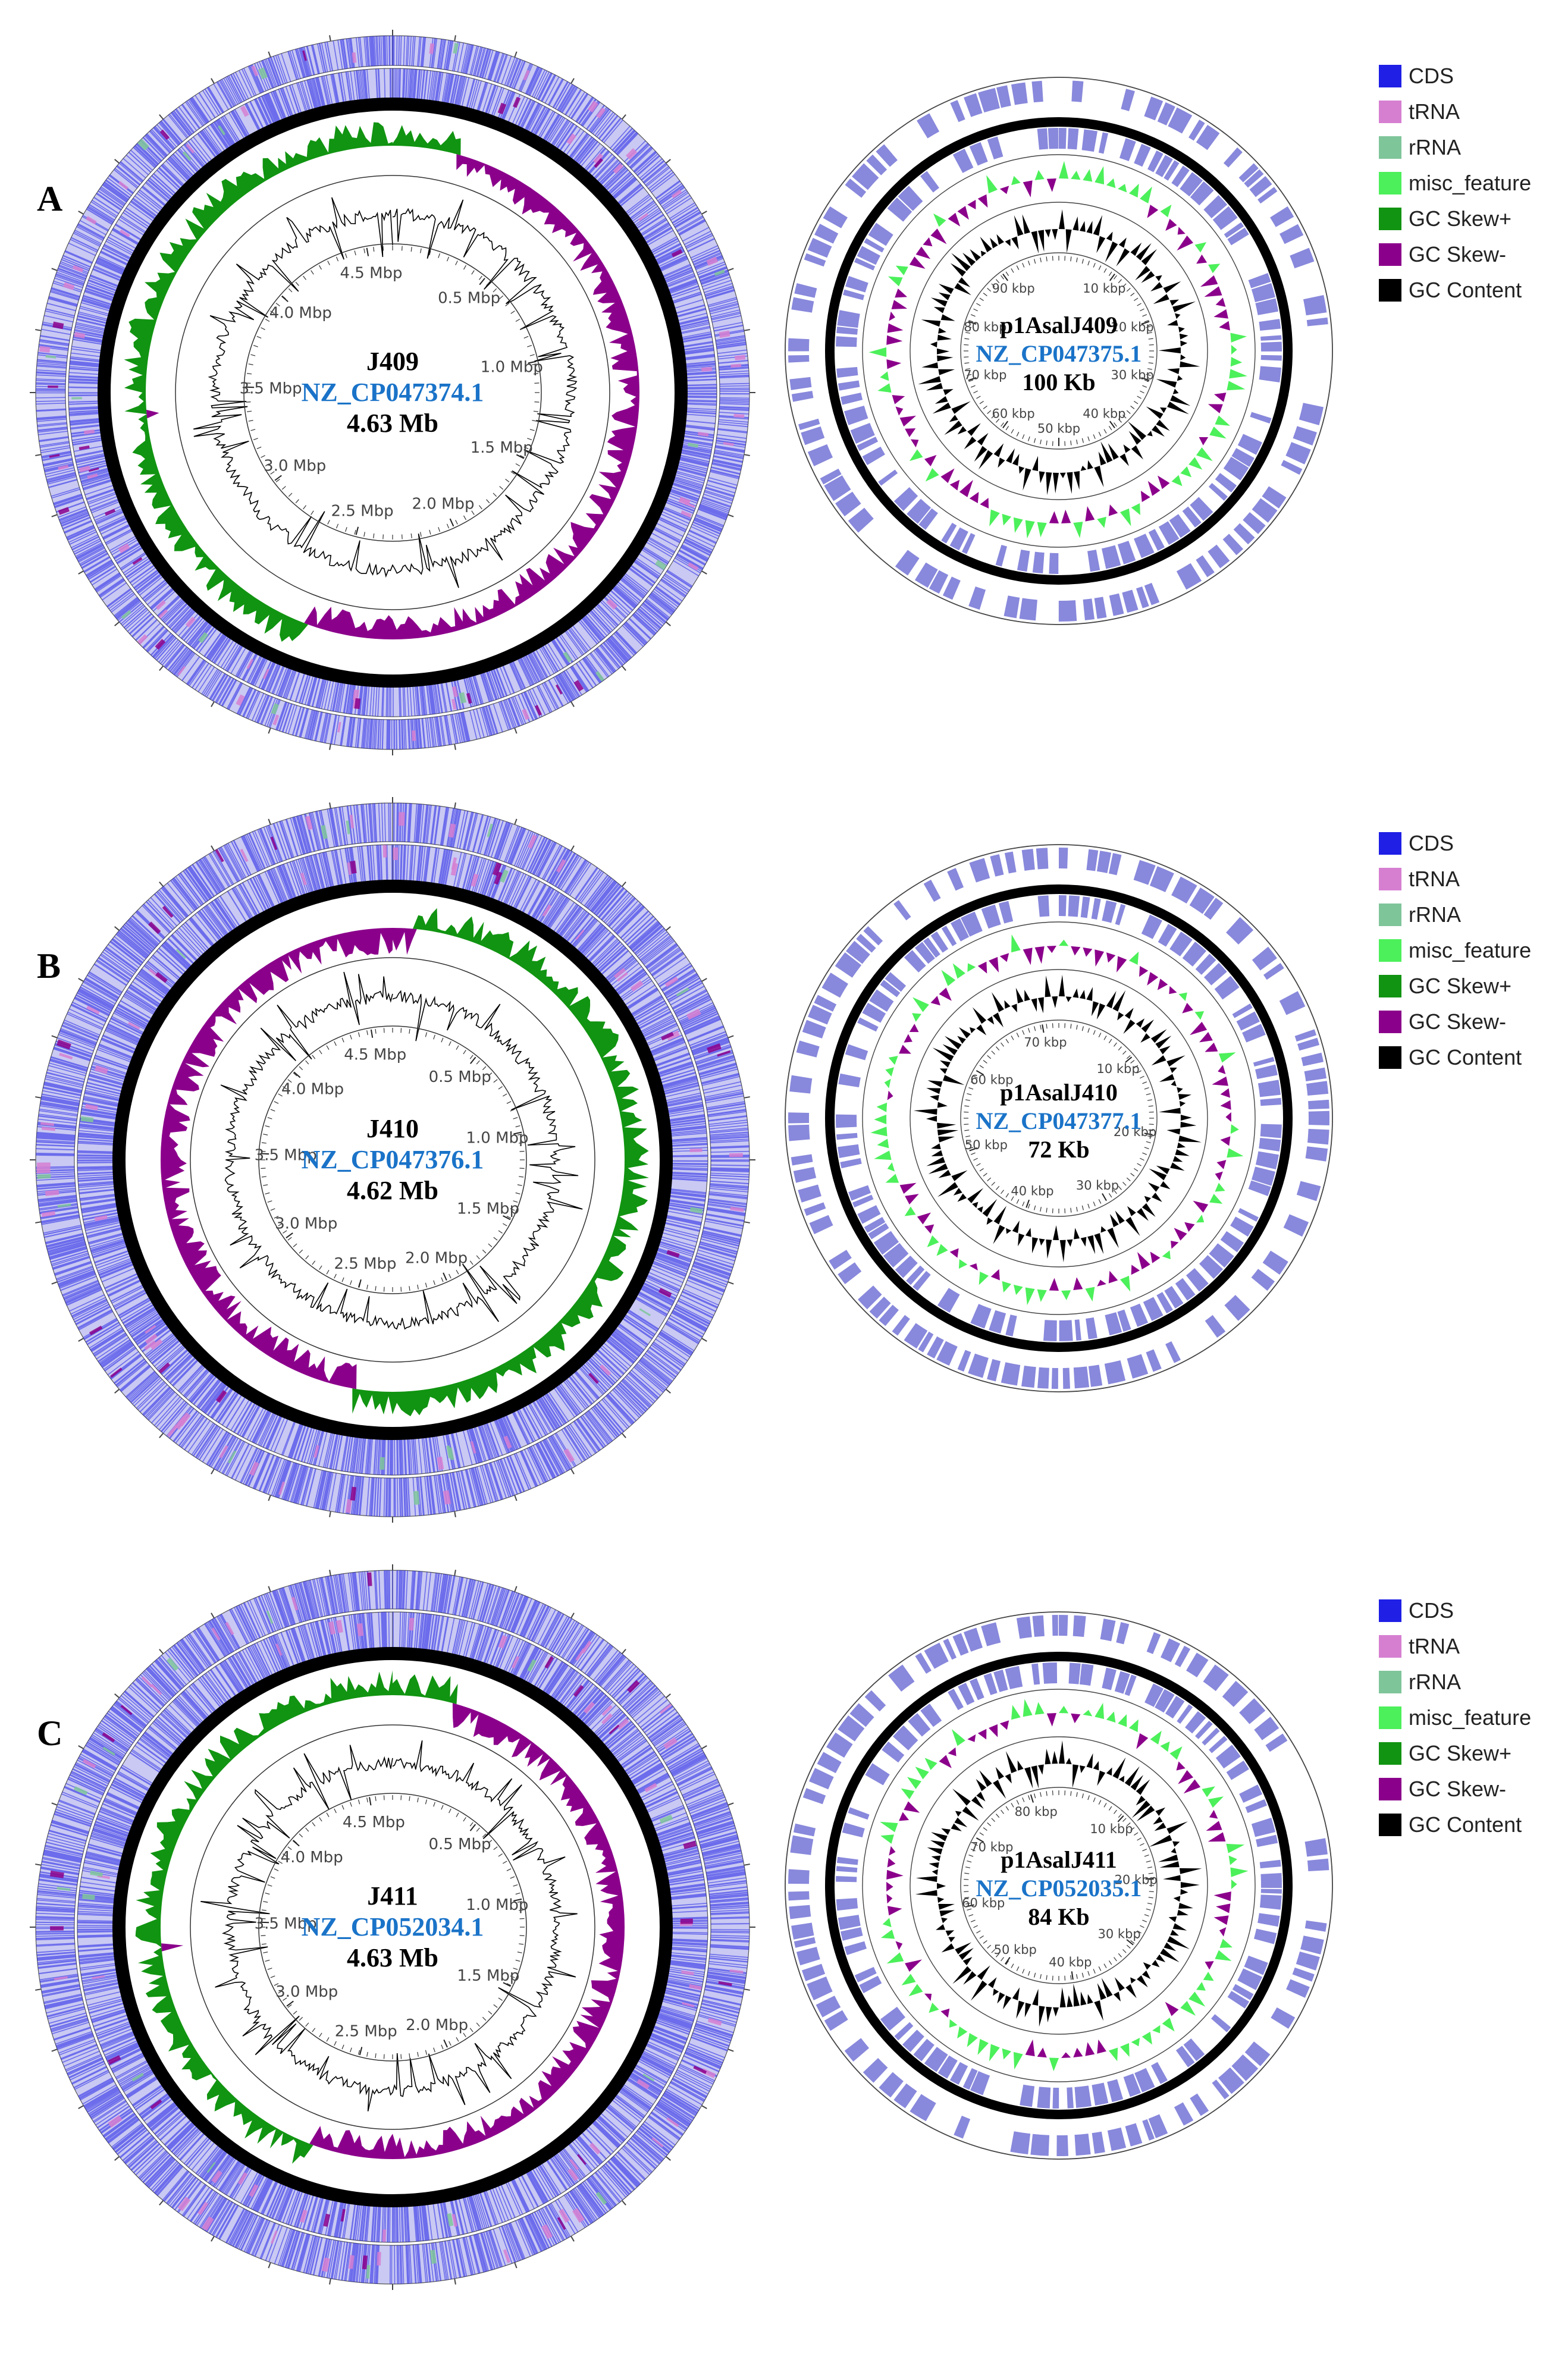 The width and height of the screenshot is (1568, 2378). I want to click on legend-label: misc_feature, so click(1470, 183).